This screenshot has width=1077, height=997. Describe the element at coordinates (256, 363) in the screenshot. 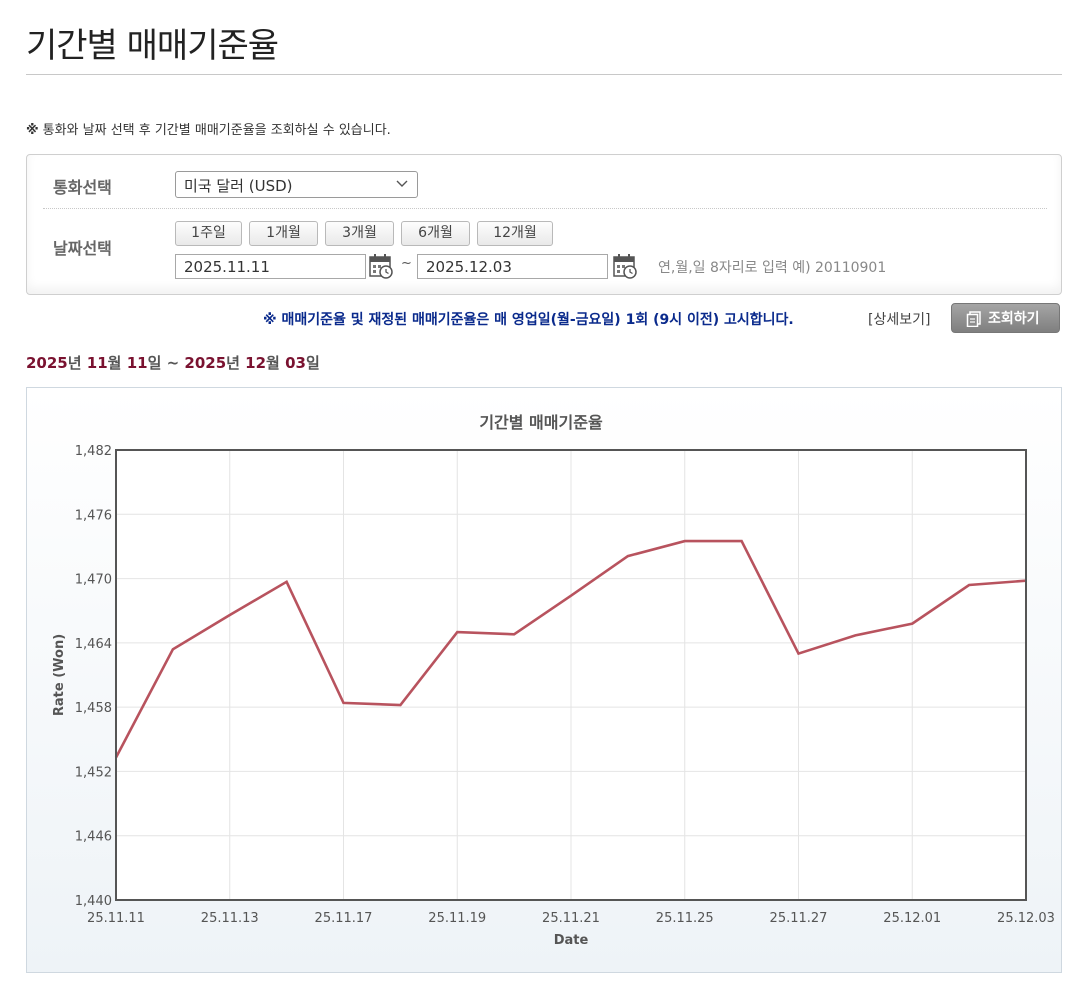

I see `range-end-month: 12` at that location.